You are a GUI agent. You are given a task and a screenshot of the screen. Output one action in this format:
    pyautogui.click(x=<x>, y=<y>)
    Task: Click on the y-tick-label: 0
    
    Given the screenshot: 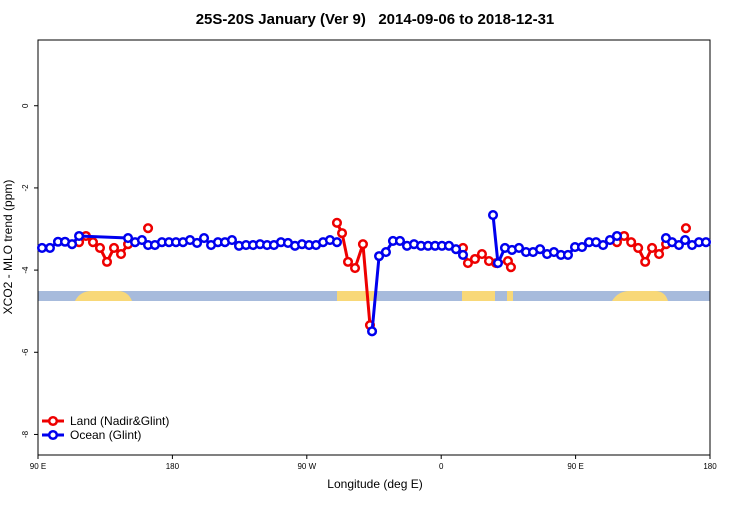 What is the action you would take?
    pyautogui.click(x=25, y=105)
    